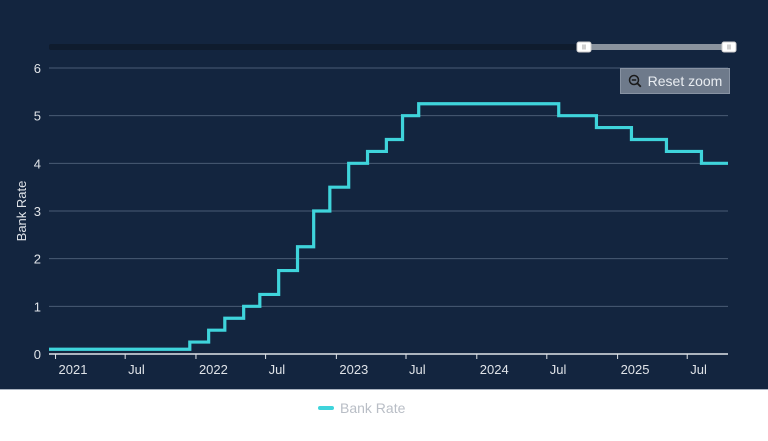 This screenshot has width=768, height=441. What do you see at coordinates (37, 306) in the screenshot?
I see `svg-text: 1` at bounding box center [37, 306].